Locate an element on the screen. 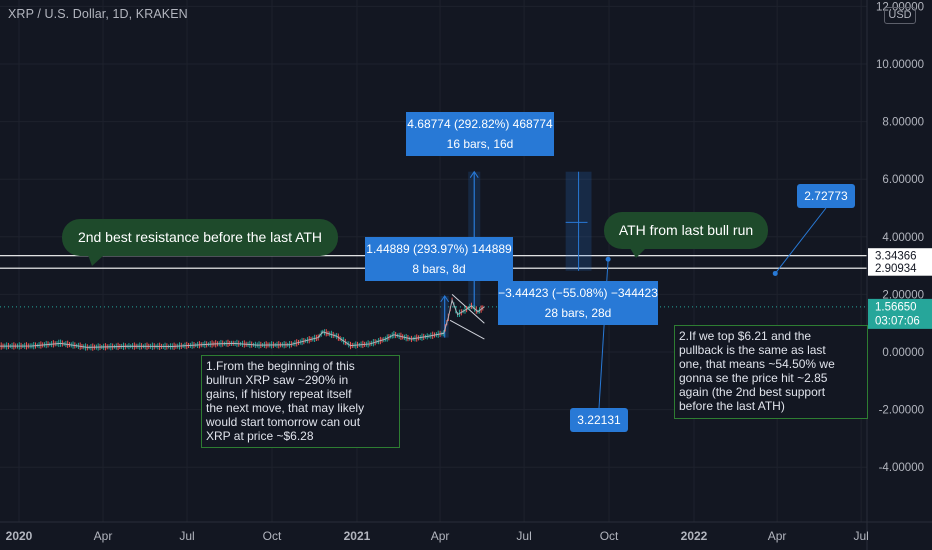 This screenshot has height=550, width=932. y-tick-label: 2.00000 is located at coordinates (903, 295).